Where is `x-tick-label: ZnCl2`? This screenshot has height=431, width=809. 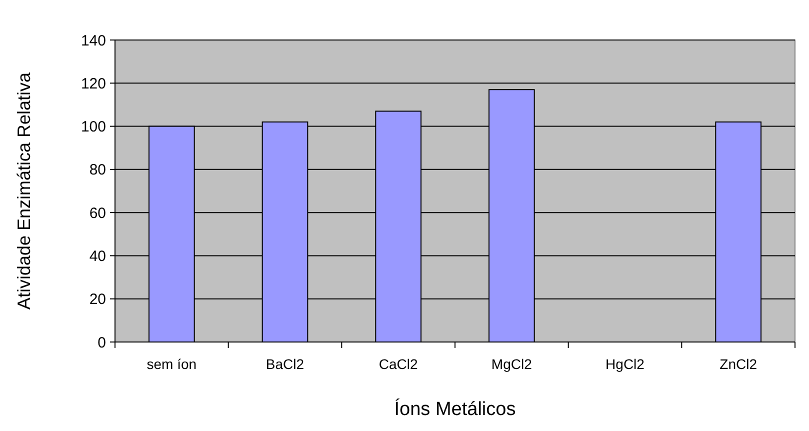 x-tick-label: ZnCl2 is located at coordinates (739, 364).